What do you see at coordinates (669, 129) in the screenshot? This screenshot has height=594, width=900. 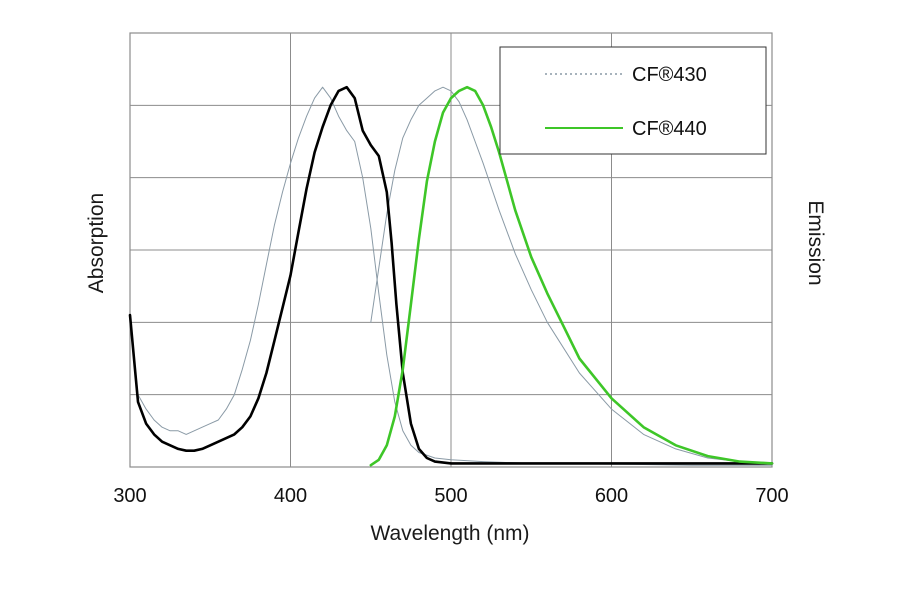 I see `legend-label-cf440: CF®440` at bounding box center [669, 129].